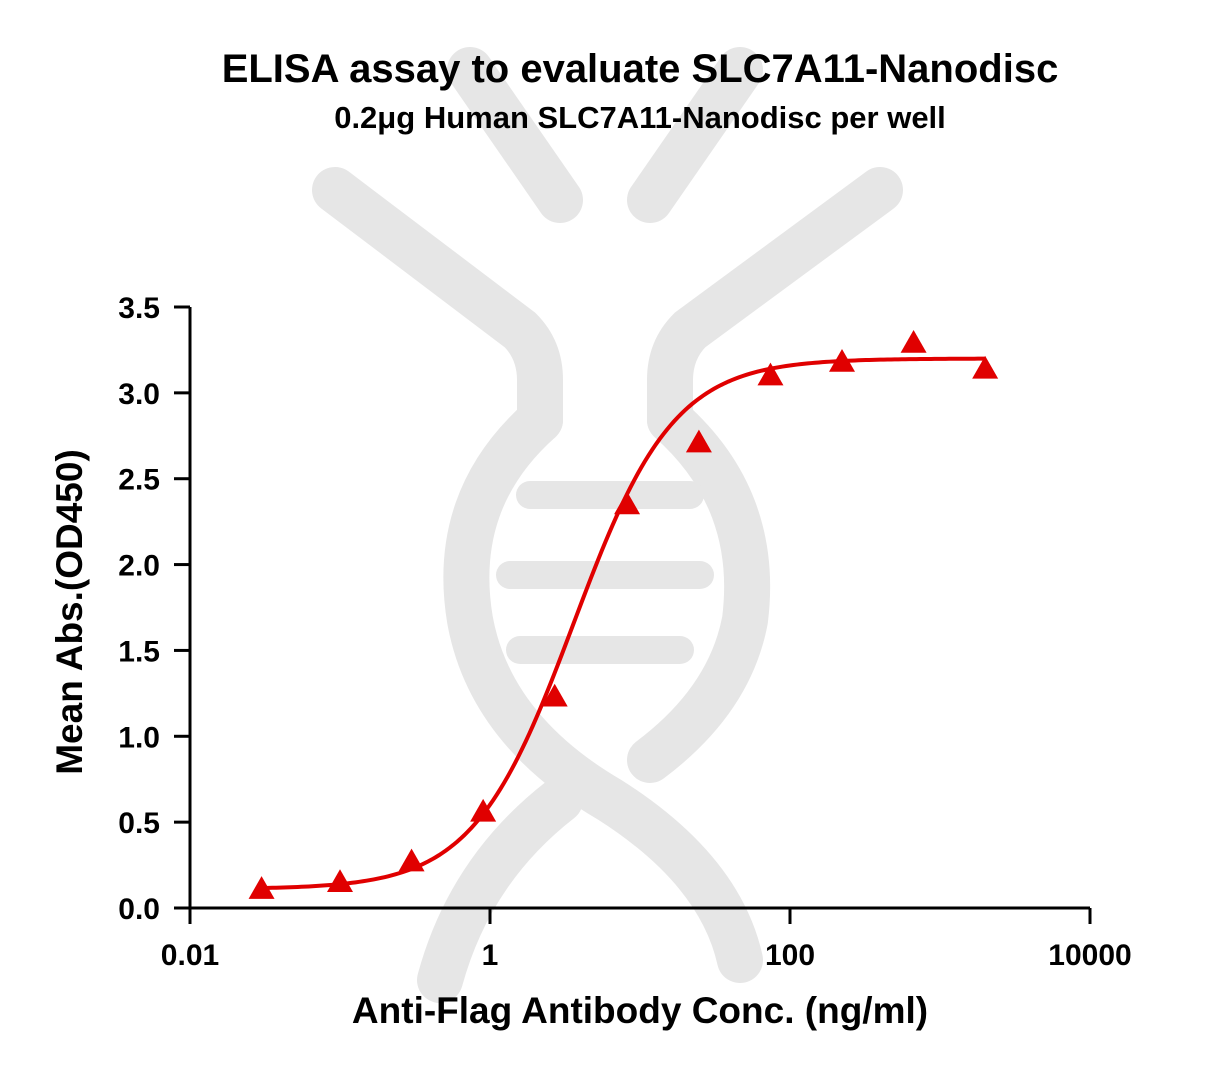 The image size is (1217, 1075). Describe the element at coordinates (190, 955) in the screenshot. I see `x-tick-label: 0.01` at that location.